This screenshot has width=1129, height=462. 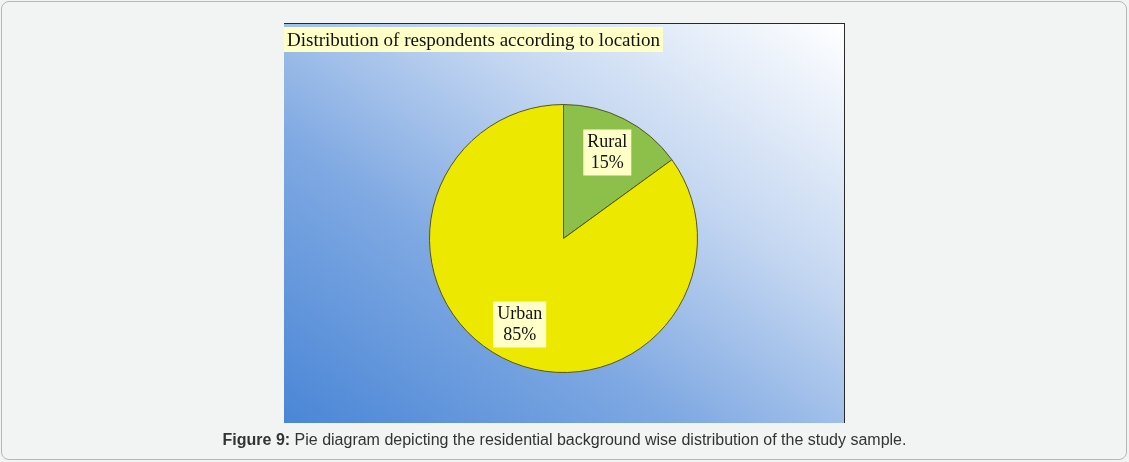 What do you see at coordinates (607, 140) in the screenshot?
I see `slice-label: Rural` at bounding box center [607, 140].